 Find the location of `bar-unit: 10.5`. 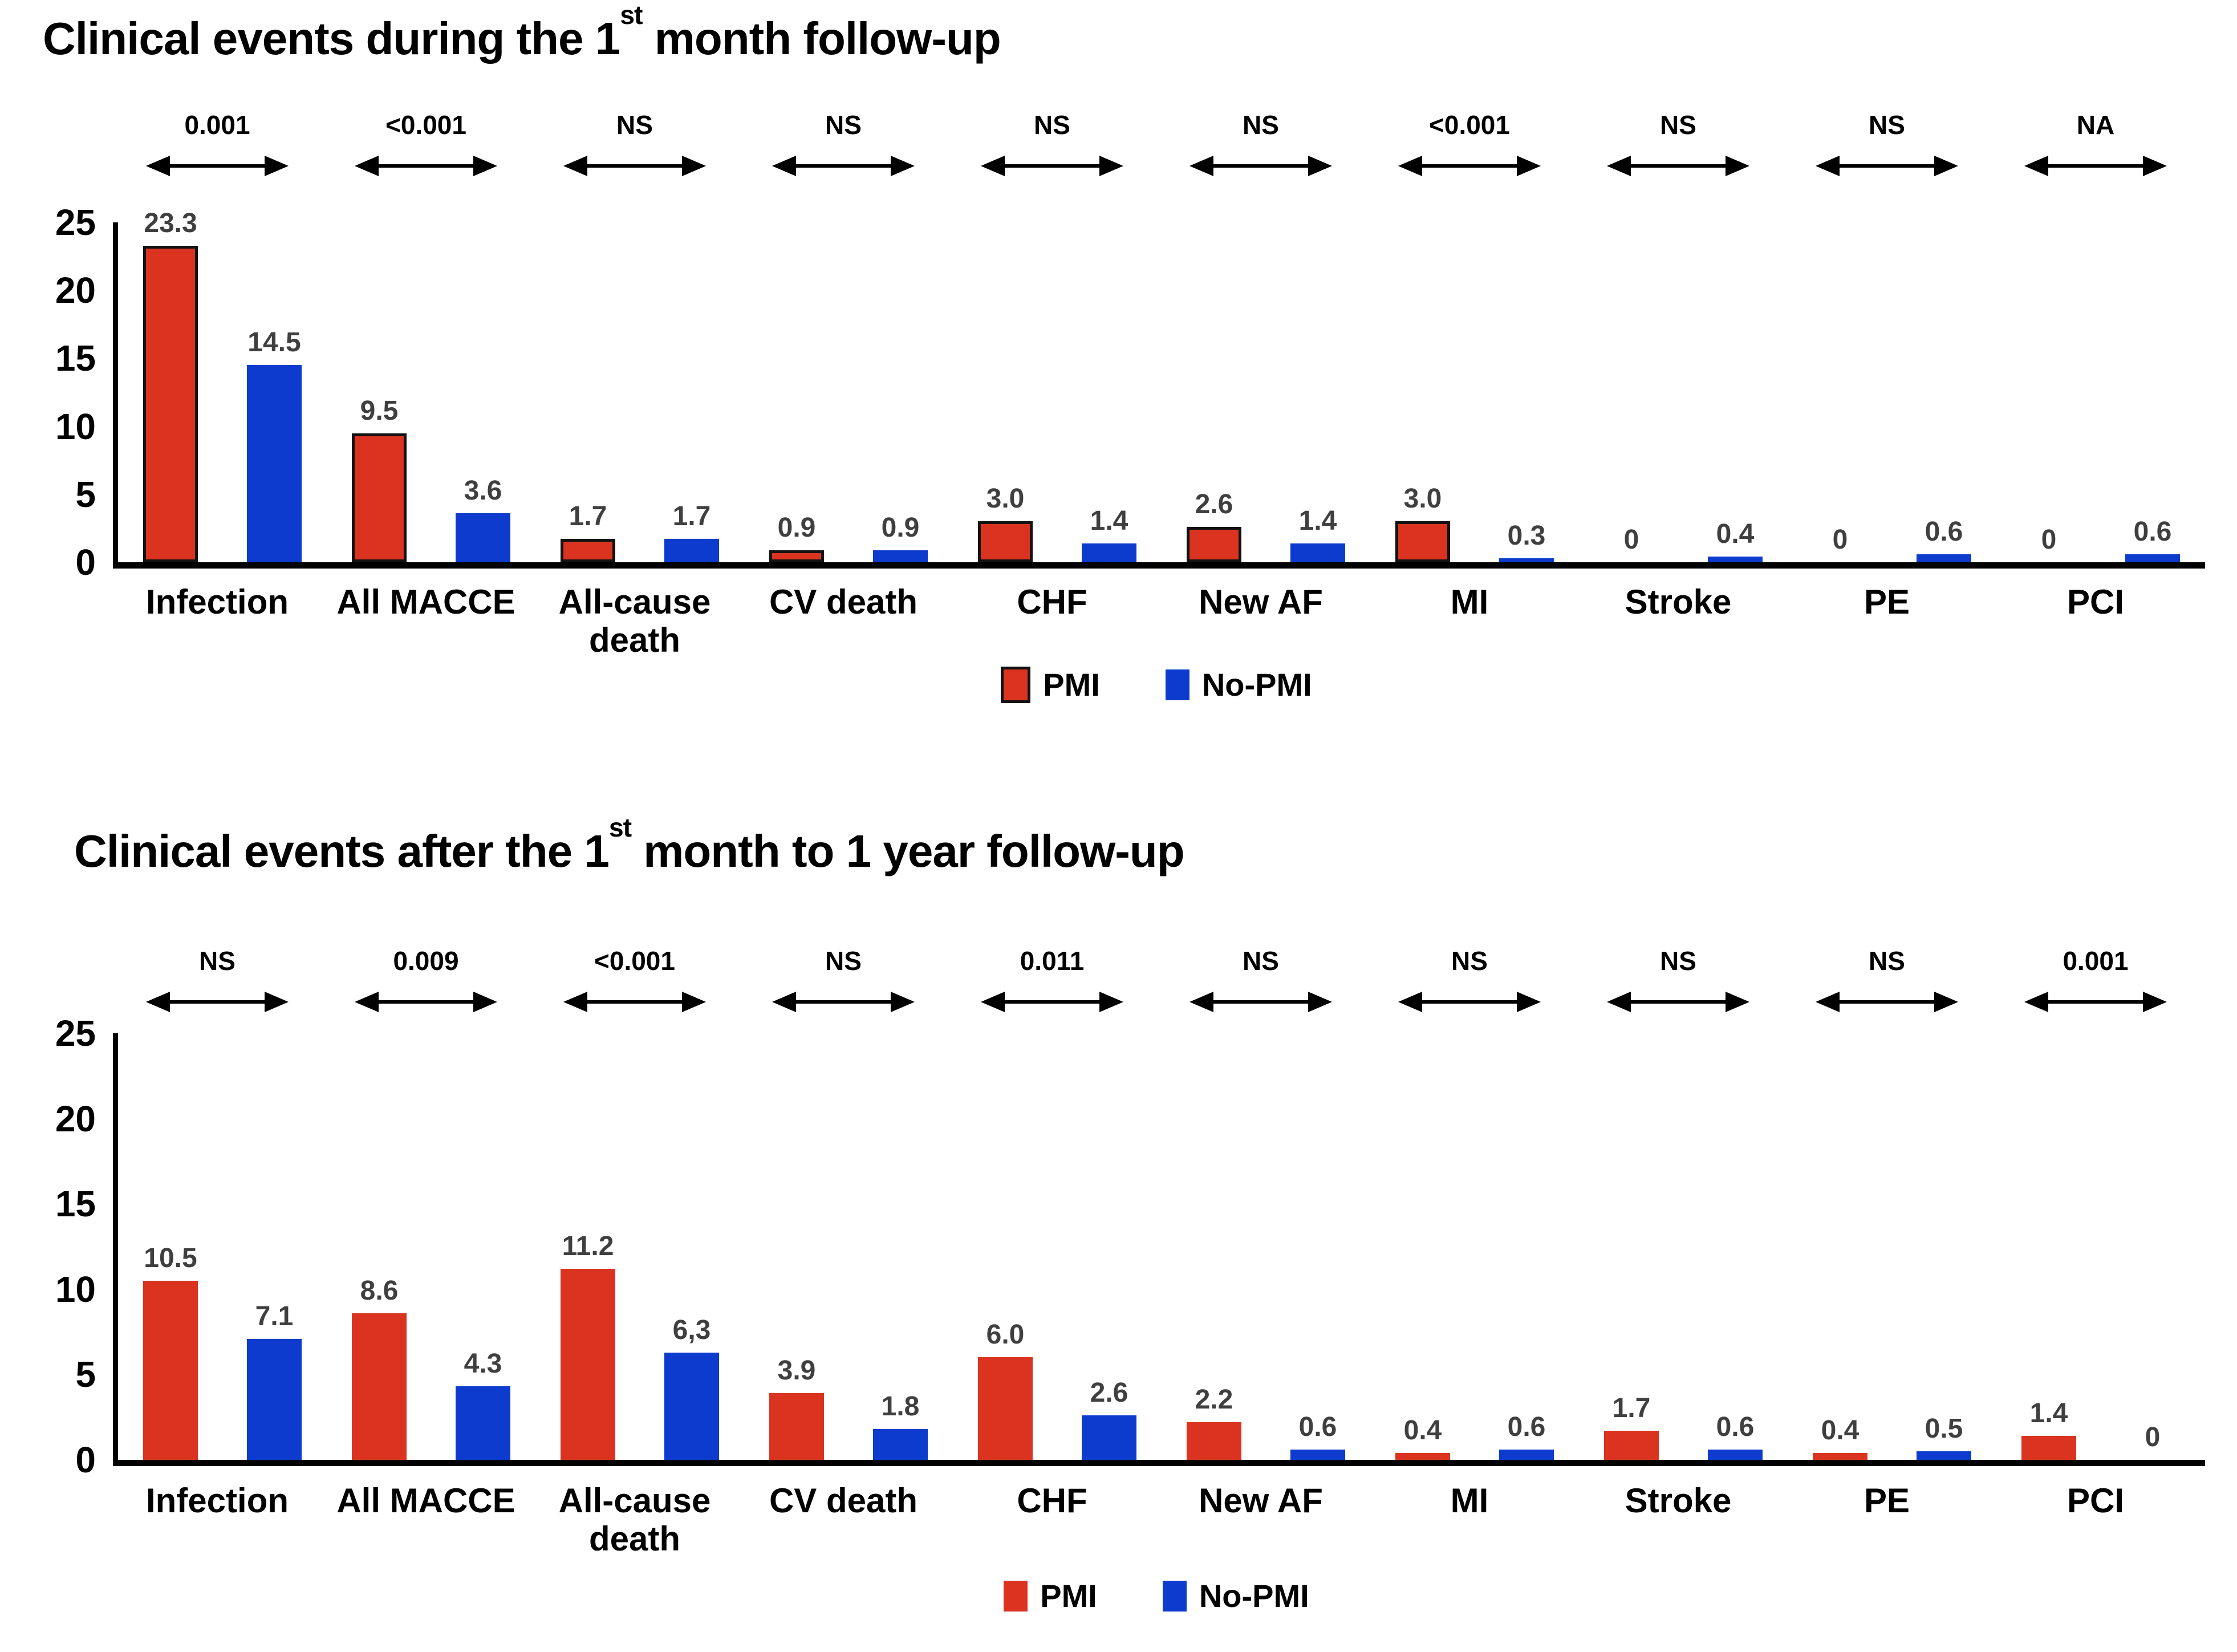

bar-unit: 10.5 is located at coordinates (170, 1351).